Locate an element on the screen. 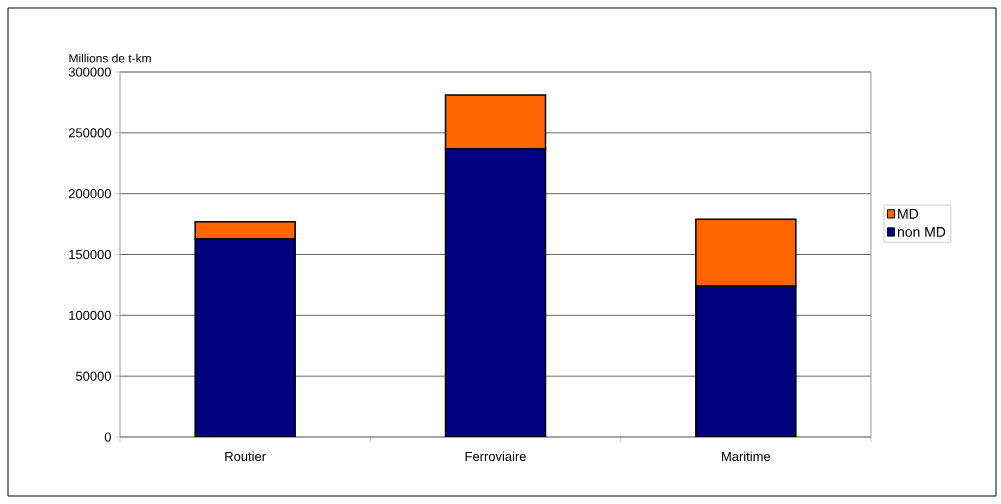  y-tick-label: 150000 is located at coordinates (90, 254).